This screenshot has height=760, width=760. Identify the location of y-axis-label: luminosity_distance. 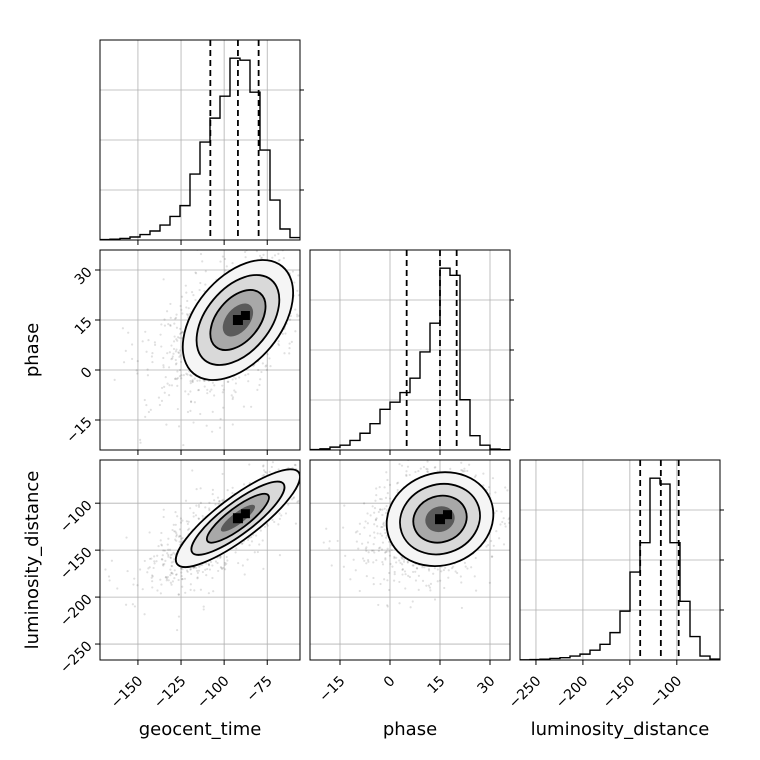
(32, 560).